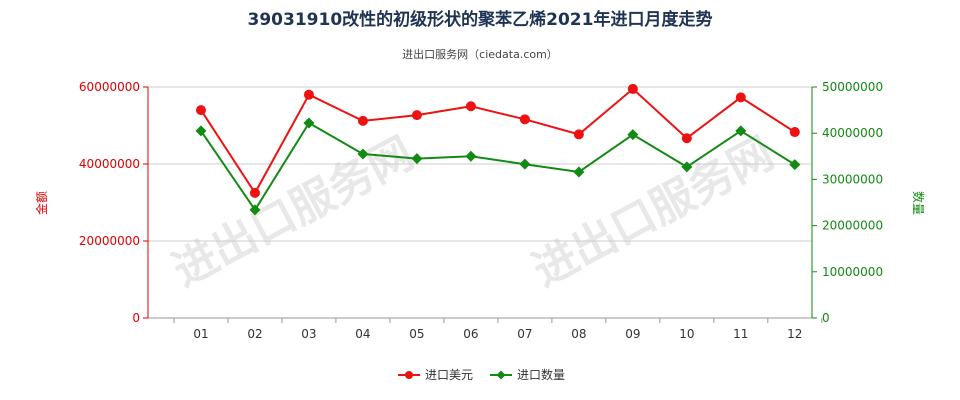 This screenshot has width=960, height=400. Describe the element at coordinates (686, 334) in the screenshot. I see `x-tick-label: 10` at that location.